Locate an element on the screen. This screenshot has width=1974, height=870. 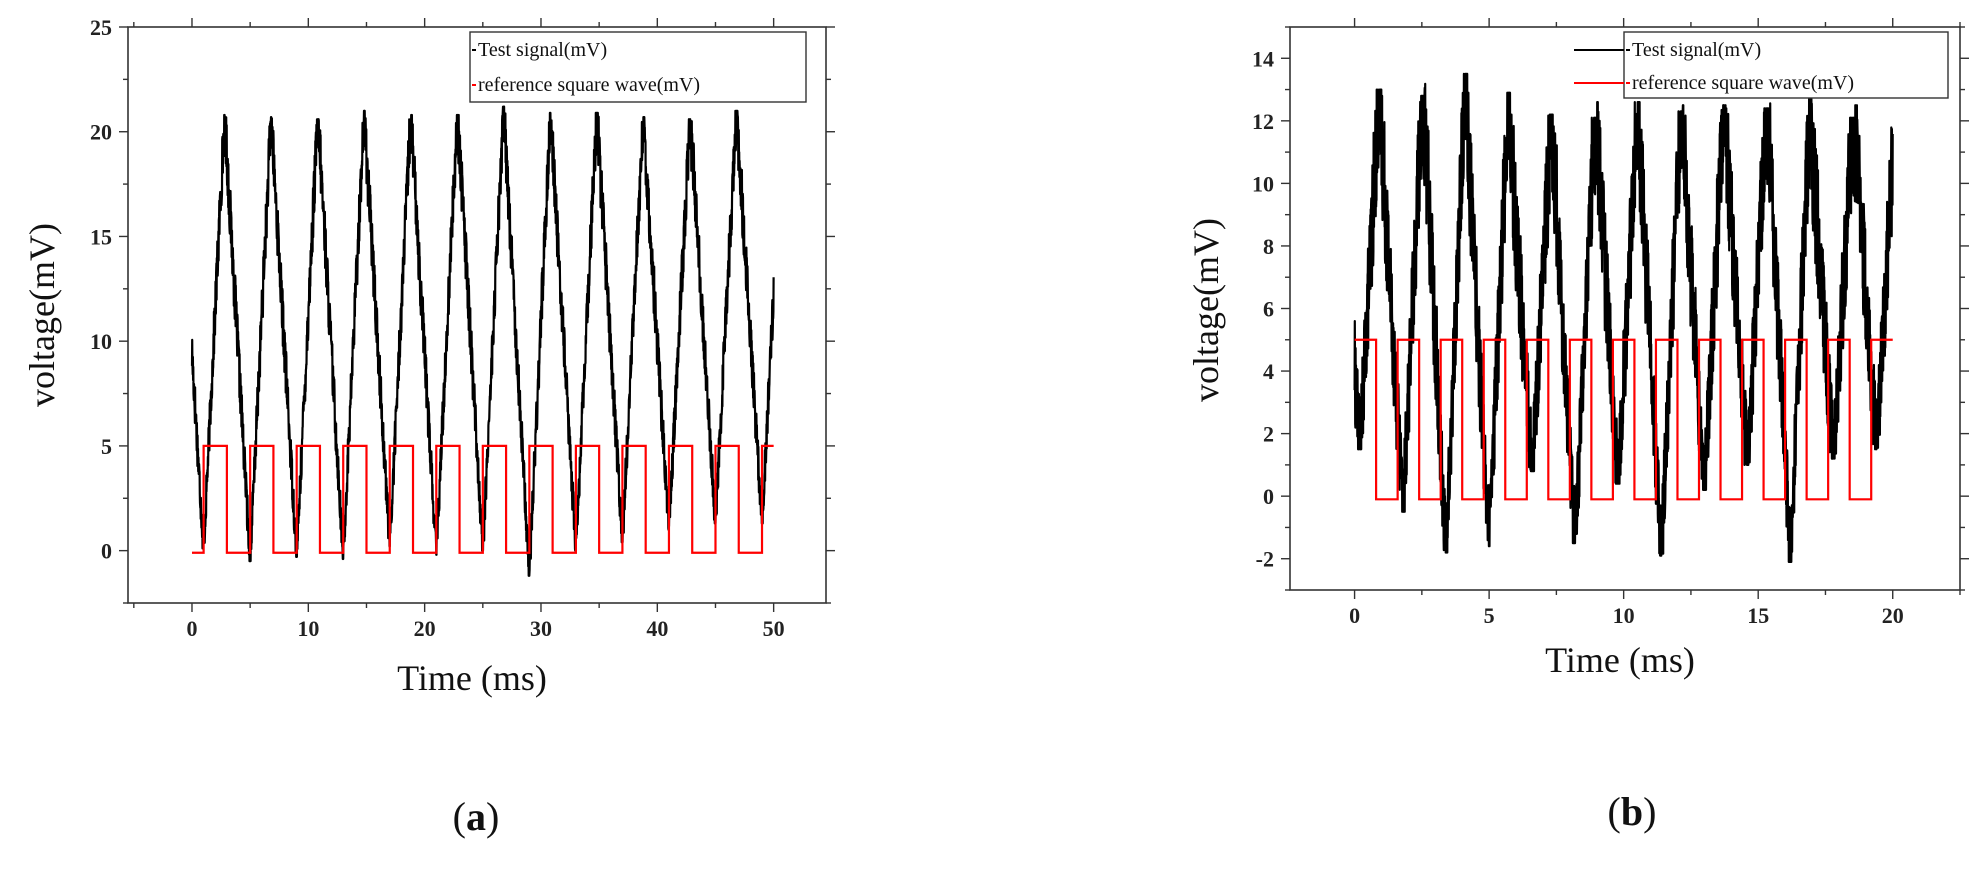
y-tick-label: 14 is located at coordinates (1263, 58).